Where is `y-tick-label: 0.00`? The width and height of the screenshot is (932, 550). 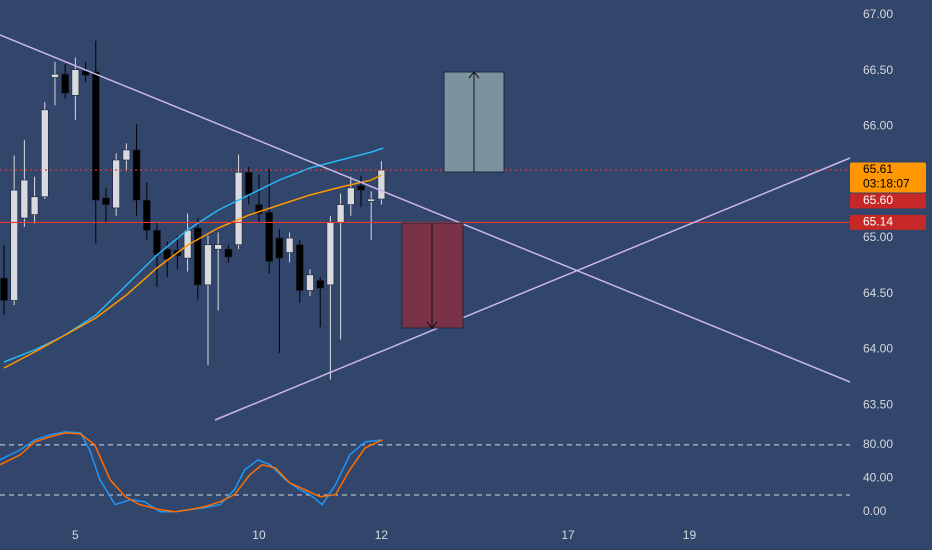 y-tick-label: 0.00 is located at coordinates (875, 511).